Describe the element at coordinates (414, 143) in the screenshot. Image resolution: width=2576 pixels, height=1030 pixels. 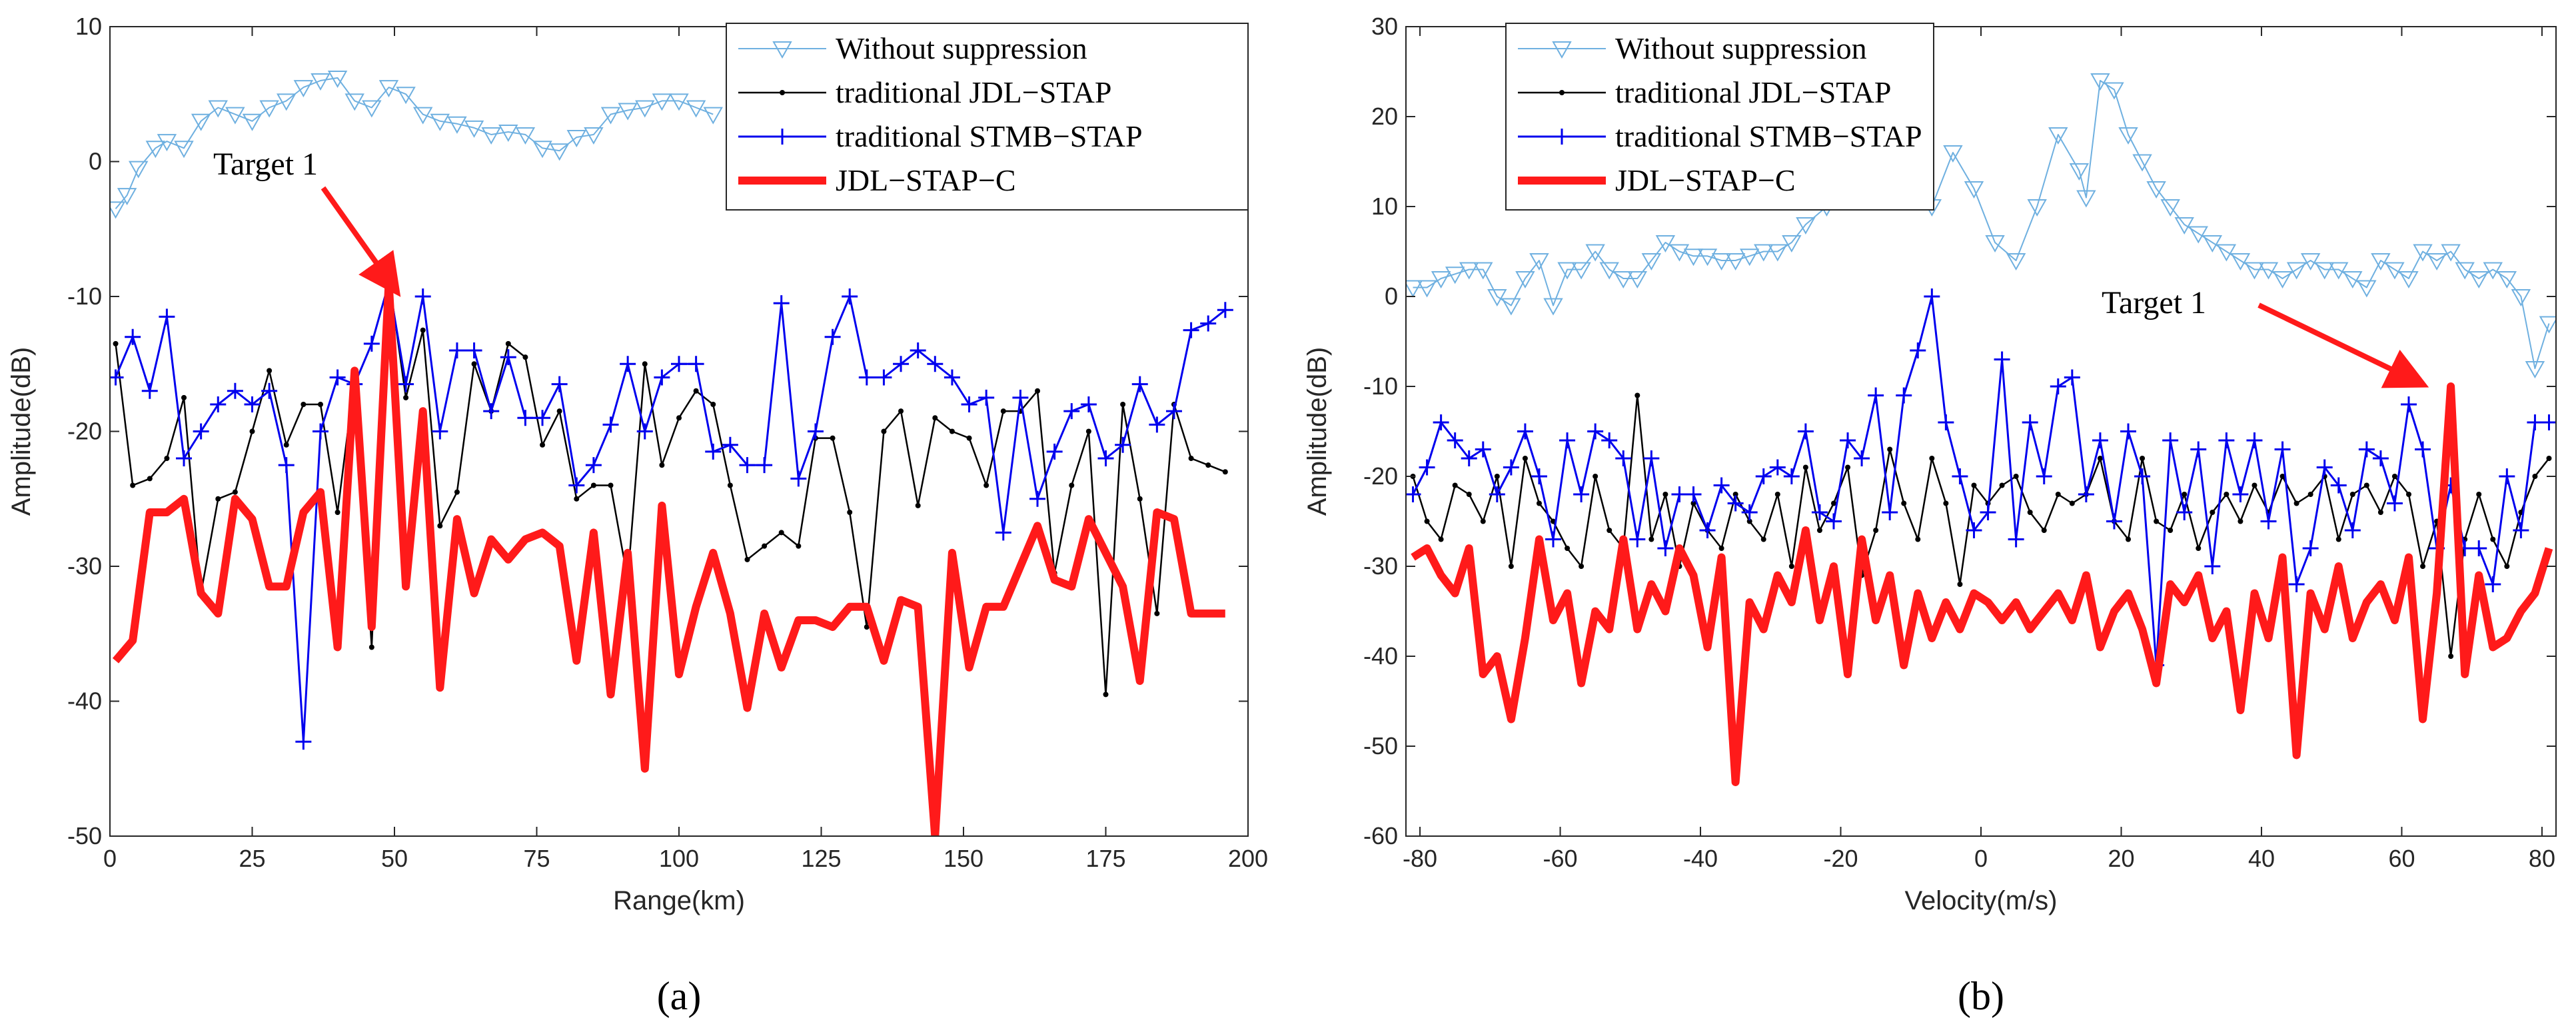
I see `series-line` at that location.